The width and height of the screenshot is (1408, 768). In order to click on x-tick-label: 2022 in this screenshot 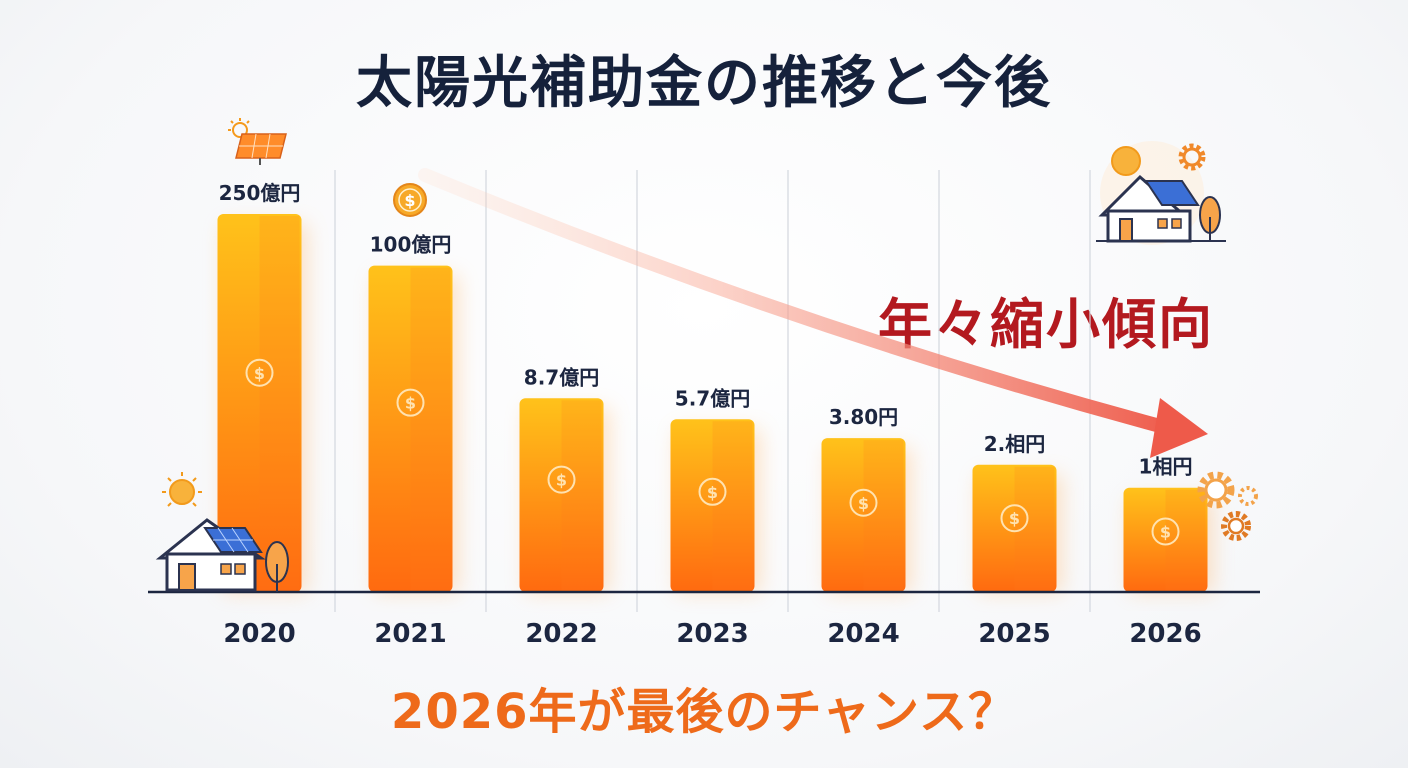, I will do `click(561, 634)`.